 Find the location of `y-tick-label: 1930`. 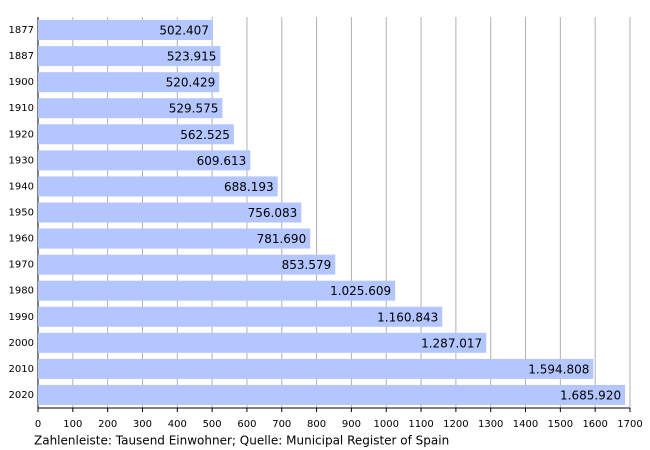

y-tick-label: 1930 is located at coordinates (21, 160).